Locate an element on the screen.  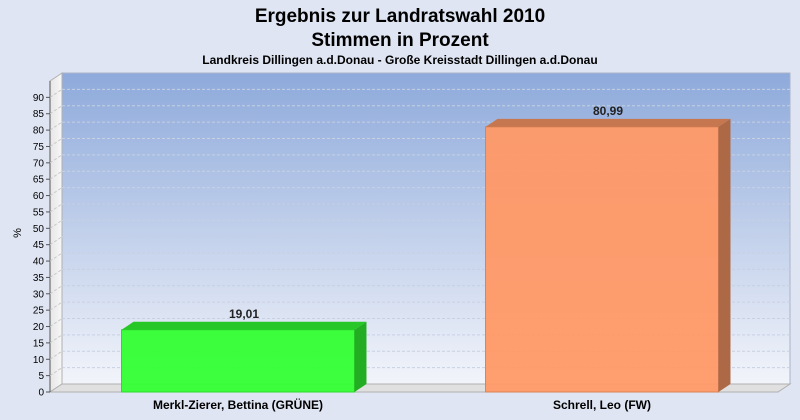
data-label: 80,99 is located at coordinates (608, 111).